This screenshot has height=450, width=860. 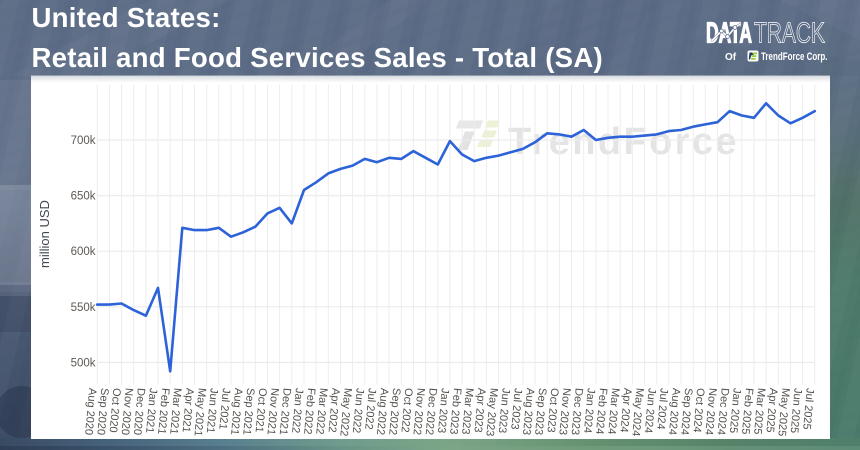 I want to click on svg-text: Feb 2024, so click(x=601, y=411).